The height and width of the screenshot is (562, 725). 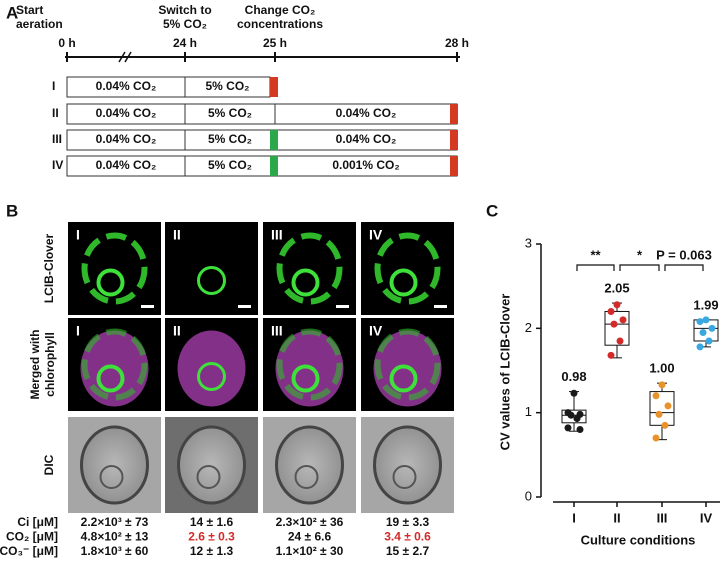 What do you see at coordinates (280, 24) in the screenshot?
I see `event-label: concentrations` at bounding box center [280, 24].